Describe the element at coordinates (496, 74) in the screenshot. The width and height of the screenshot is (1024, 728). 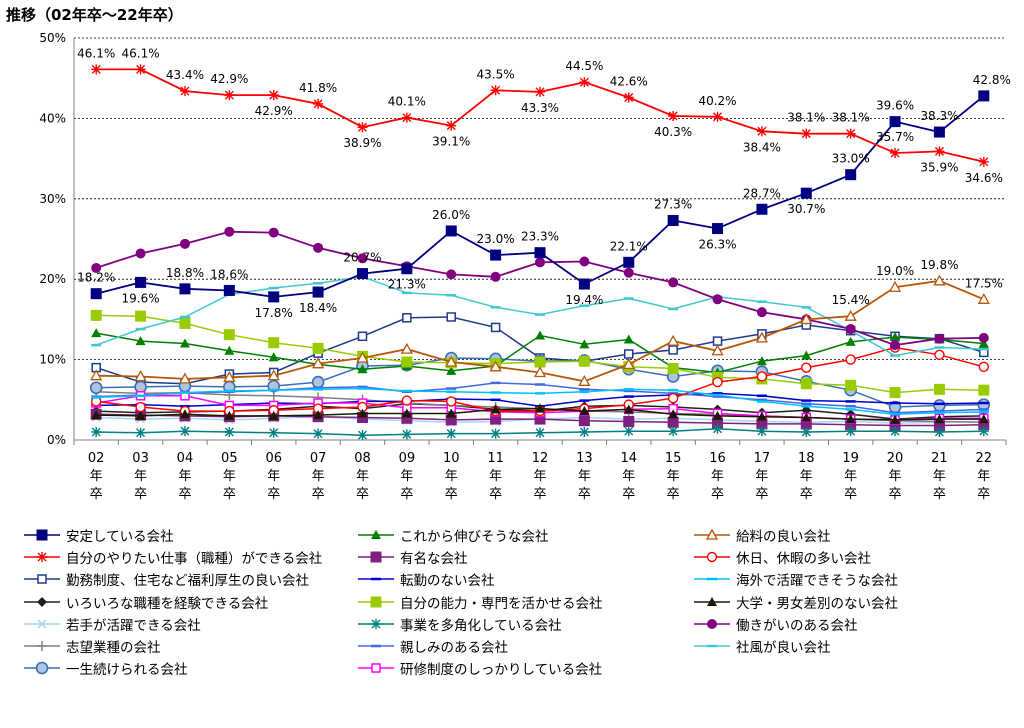
I see `data-label: 43.5%` at that location.